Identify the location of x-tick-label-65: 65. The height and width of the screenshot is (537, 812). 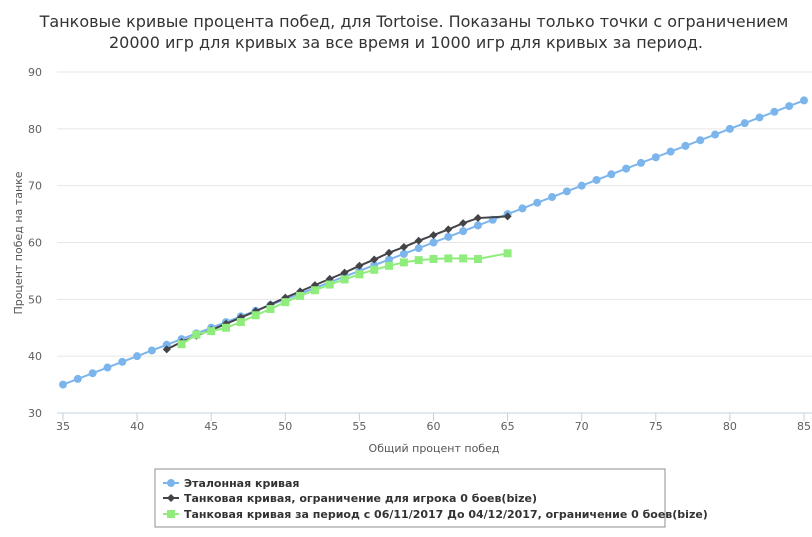
(508, 426).